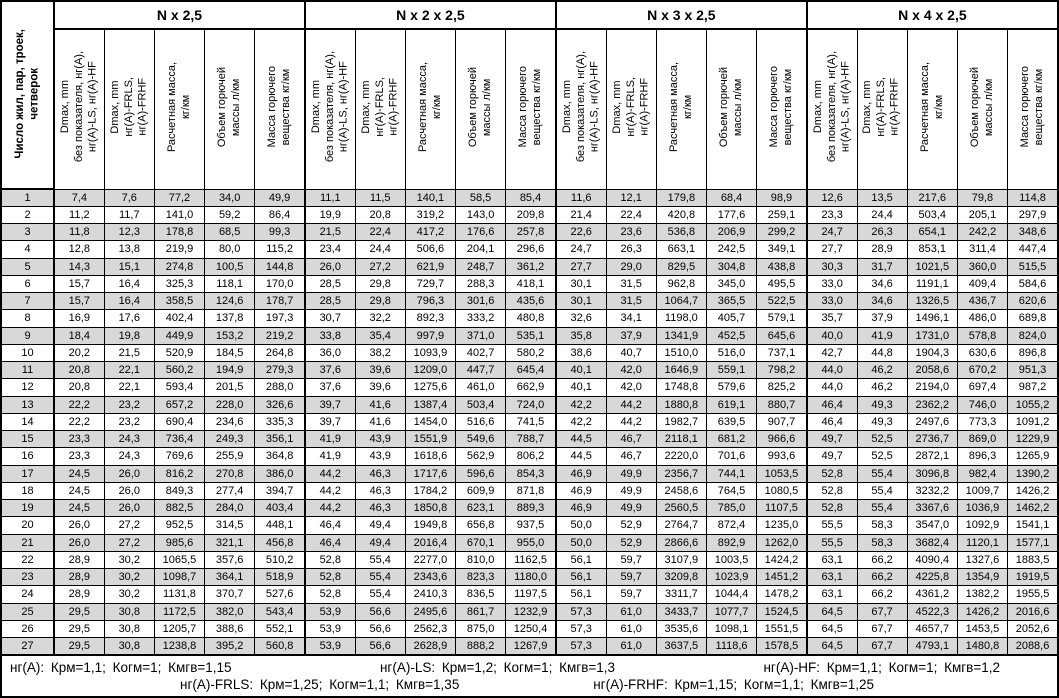 The image size is (1059, 698). Describe the element at coordinates (179, 508) in the screenshot. I see `data-cell: 882,5` at that location.